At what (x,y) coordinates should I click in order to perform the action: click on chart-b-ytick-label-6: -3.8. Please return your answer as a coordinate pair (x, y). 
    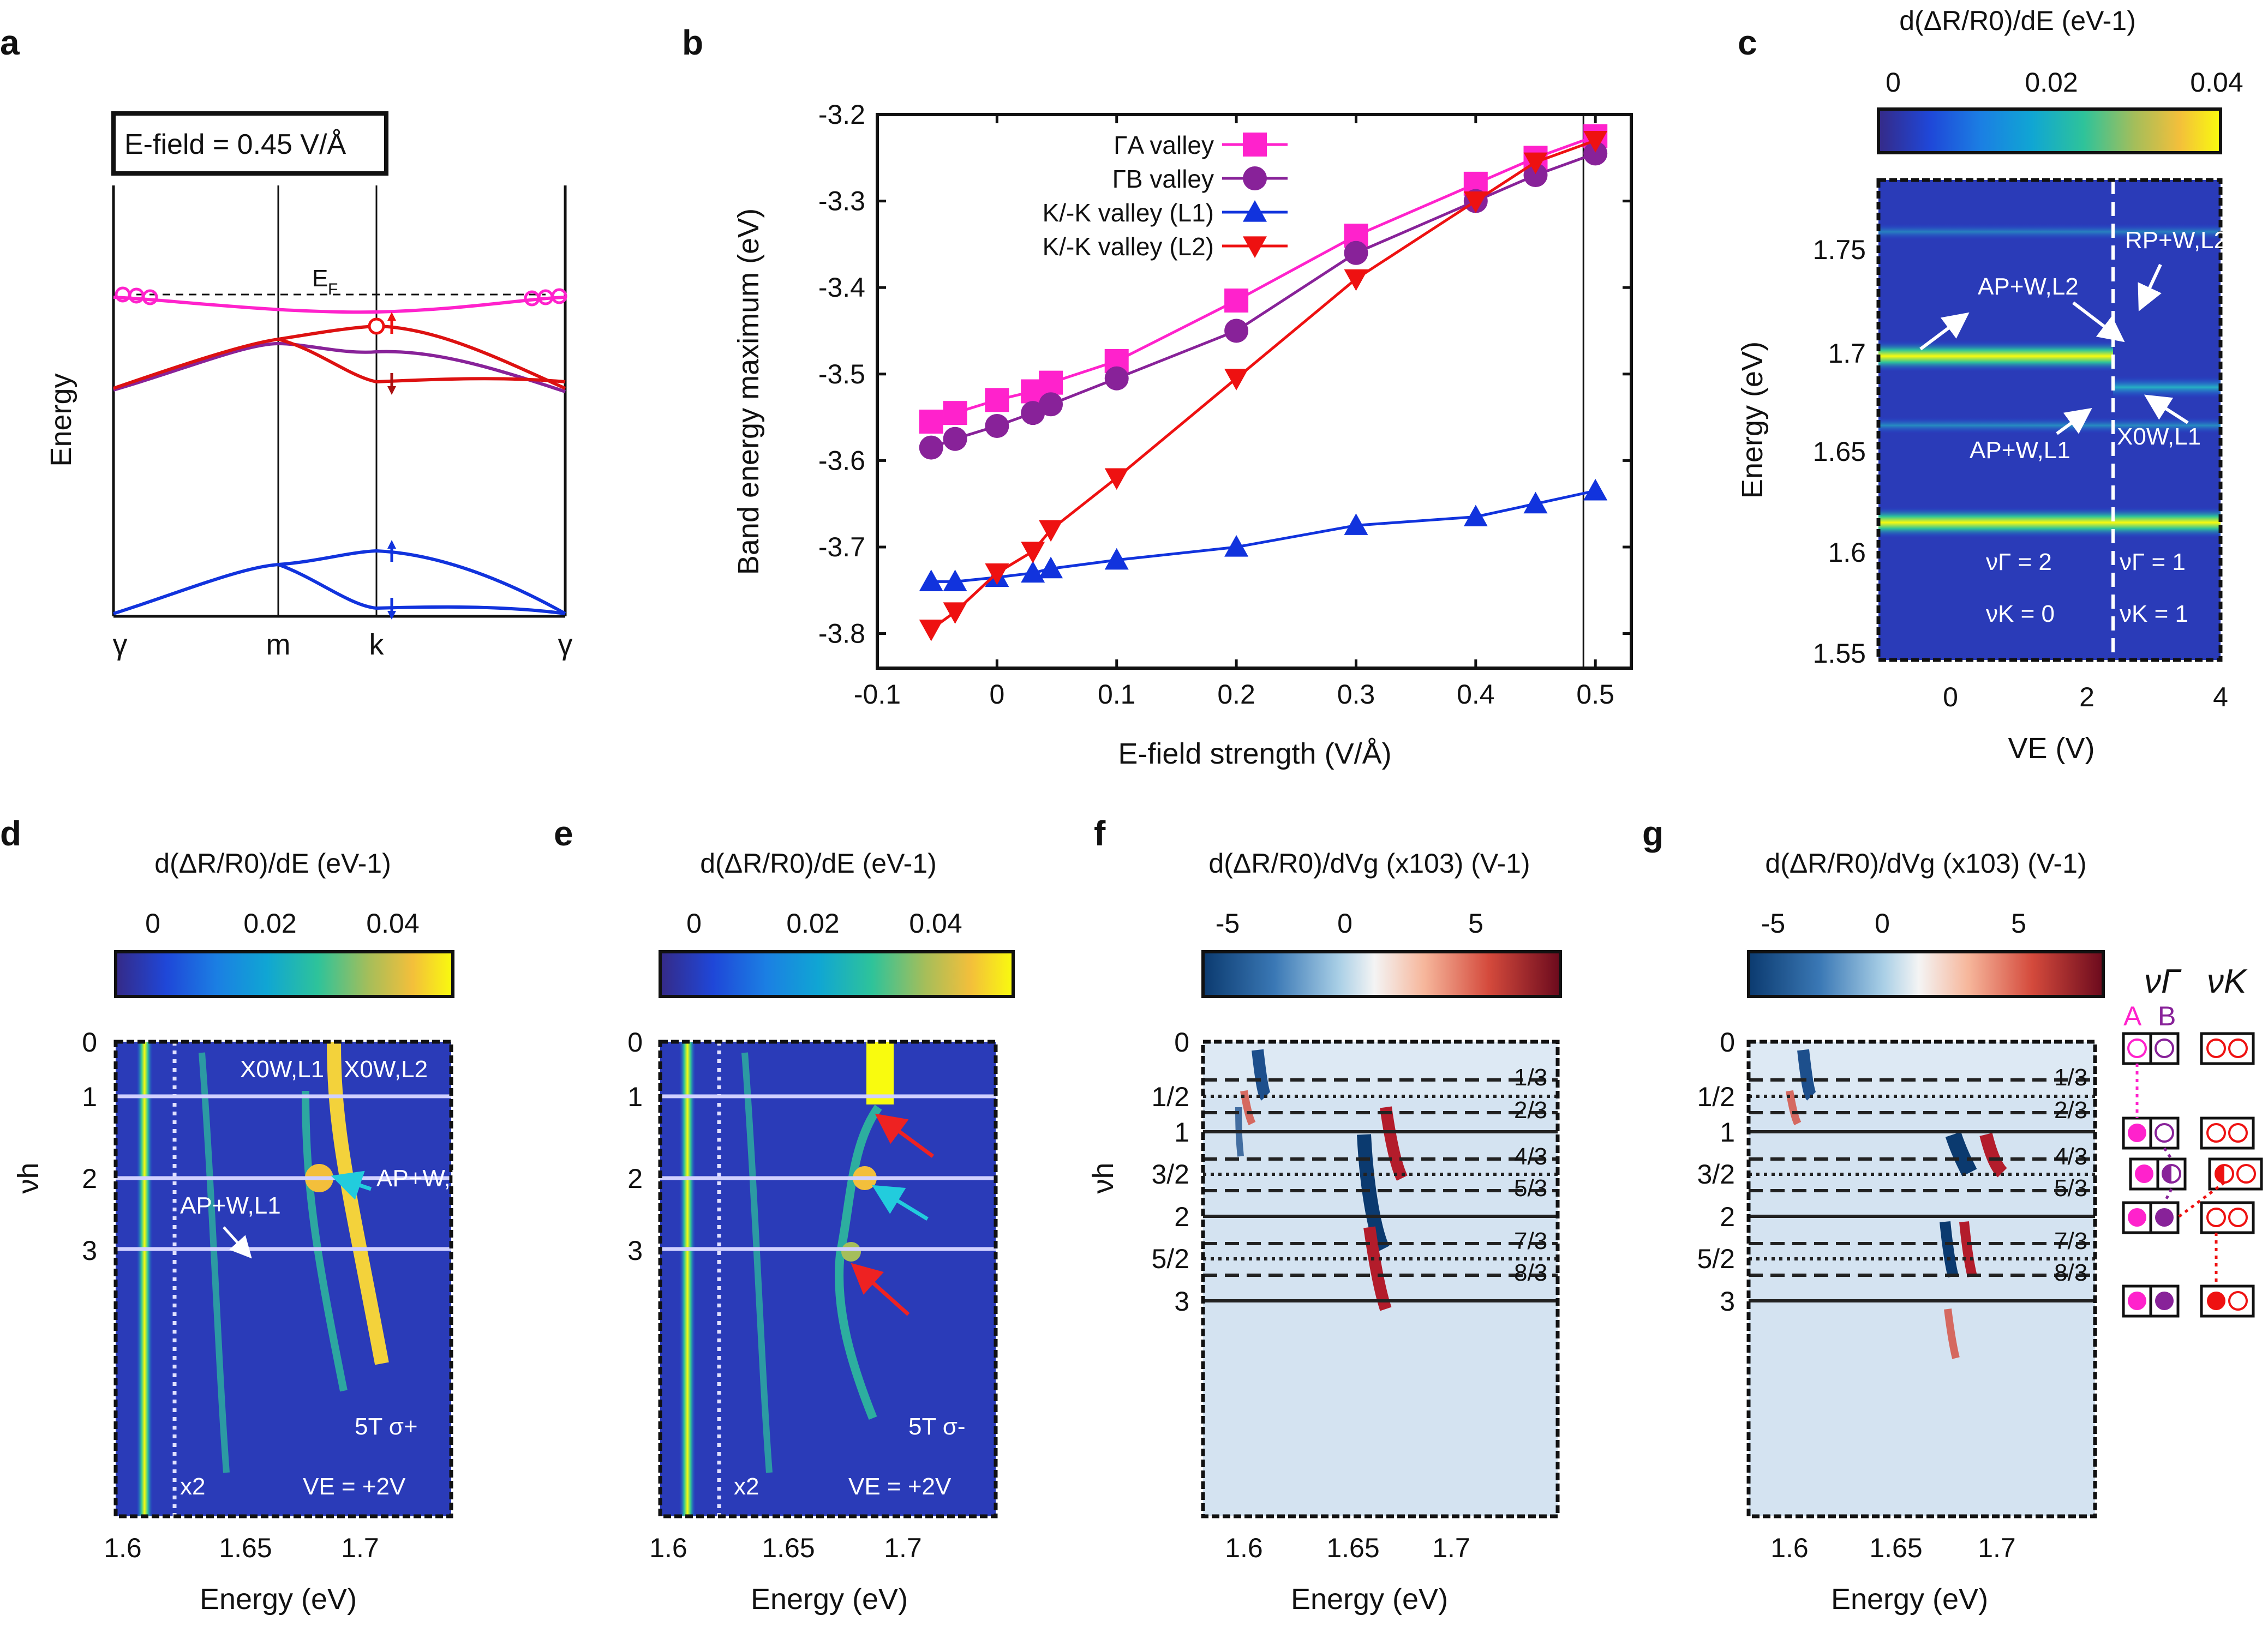
    Looking at the image, I should click on (841, 634).